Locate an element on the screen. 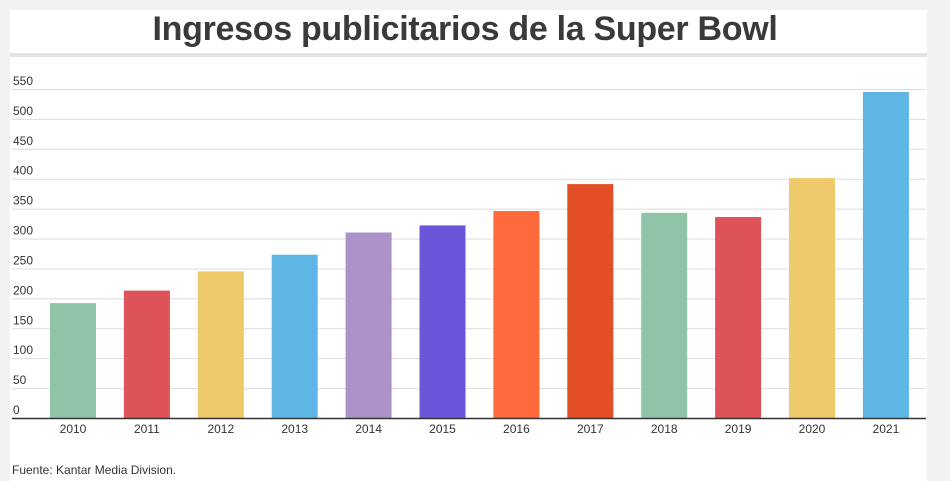  y-tick-label: 350 is located at coordinates (23, 201).